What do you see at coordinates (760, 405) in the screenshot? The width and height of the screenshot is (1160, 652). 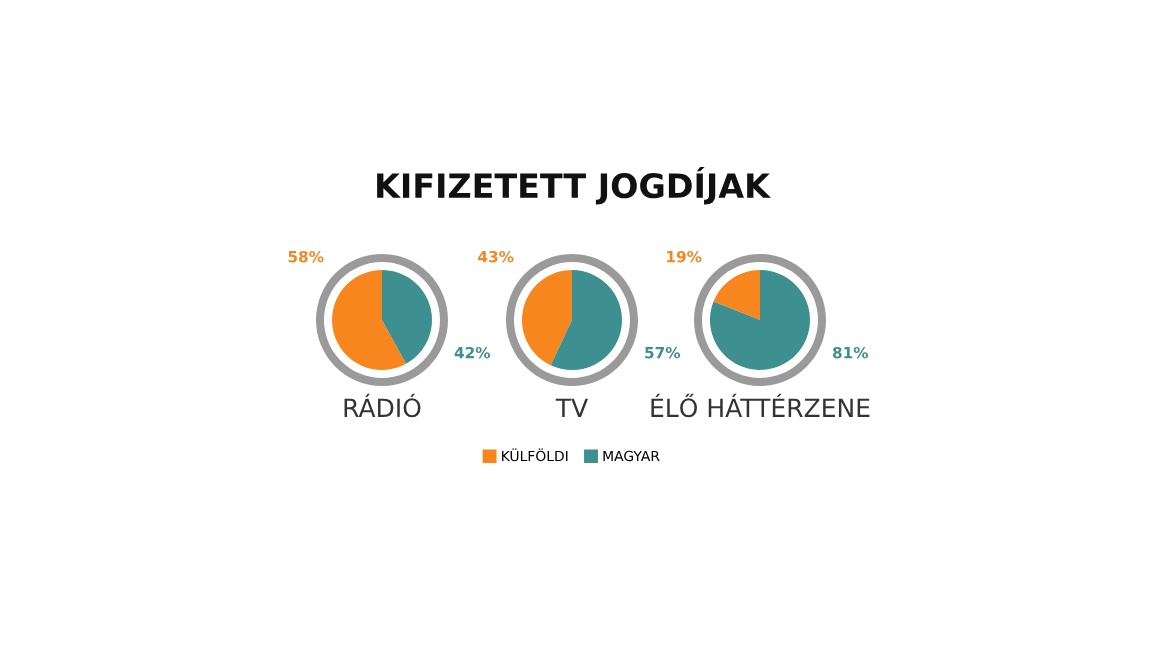 I see `text: ÉLŐ HÁTTÉRZENE` at bounding box center [760, 405].